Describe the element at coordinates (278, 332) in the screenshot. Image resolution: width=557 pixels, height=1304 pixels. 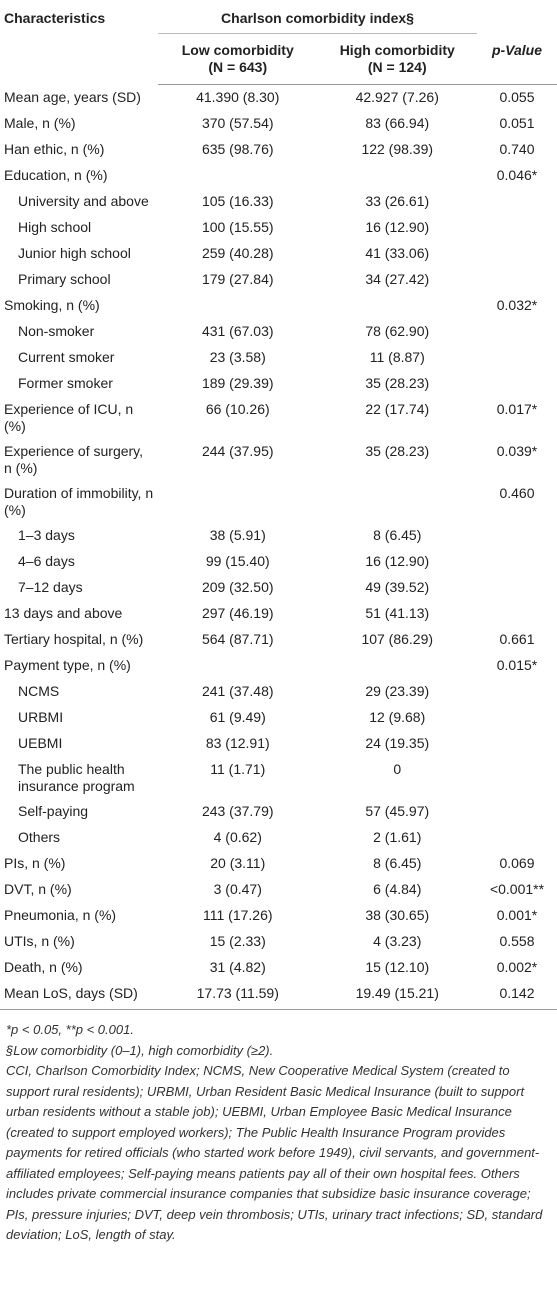
I see `table-row: Non-smoker 431 (67.03) 78 (62.90)` at that location.